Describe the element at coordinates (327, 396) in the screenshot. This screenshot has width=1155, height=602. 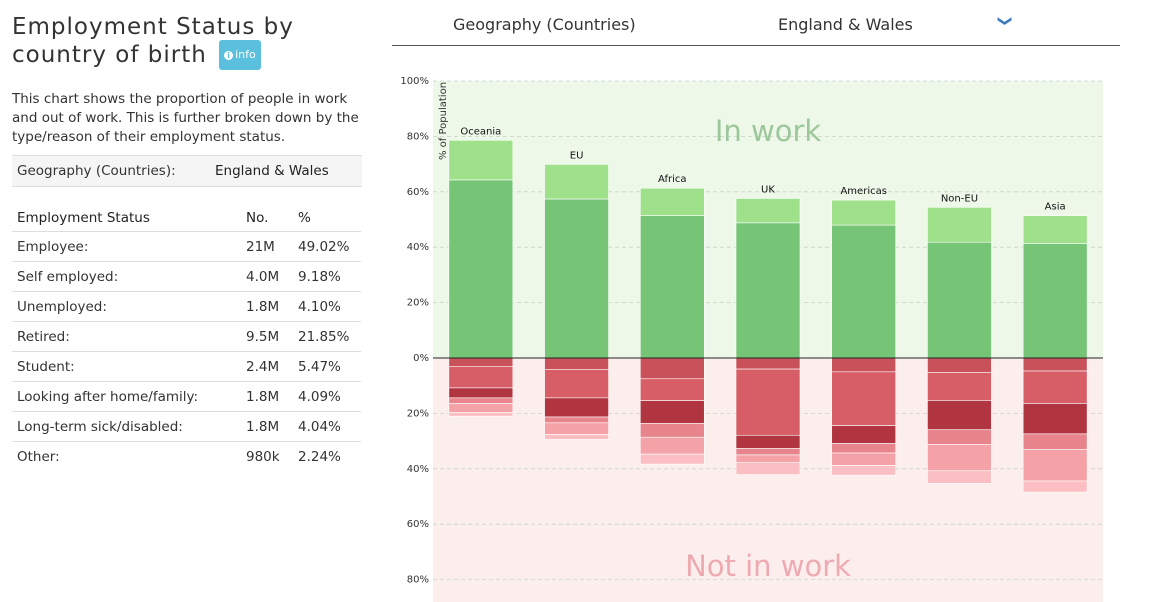
I see `percent-cell: 4.09%` at that location.